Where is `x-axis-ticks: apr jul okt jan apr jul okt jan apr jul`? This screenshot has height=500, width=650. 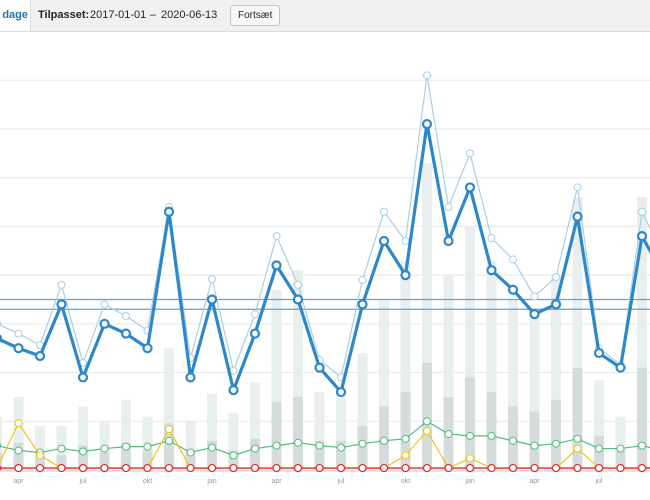
x-axis-ticks: apr jul okt jan apr jul okt jan apr jul is located at coordinates (308, 481).